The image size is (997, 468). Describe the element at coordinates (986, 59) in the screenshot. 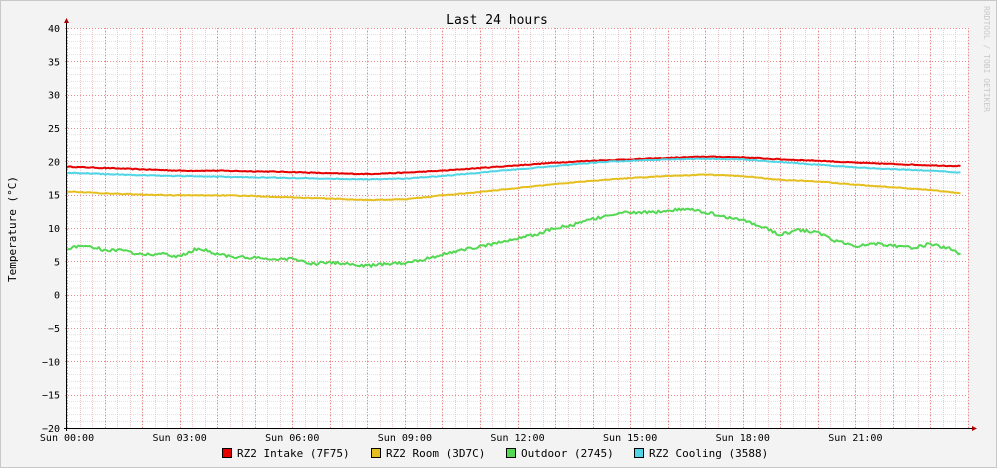

I see `rrdtool-watermark: RRDTOOL / TOBI OETIKER` at that location.